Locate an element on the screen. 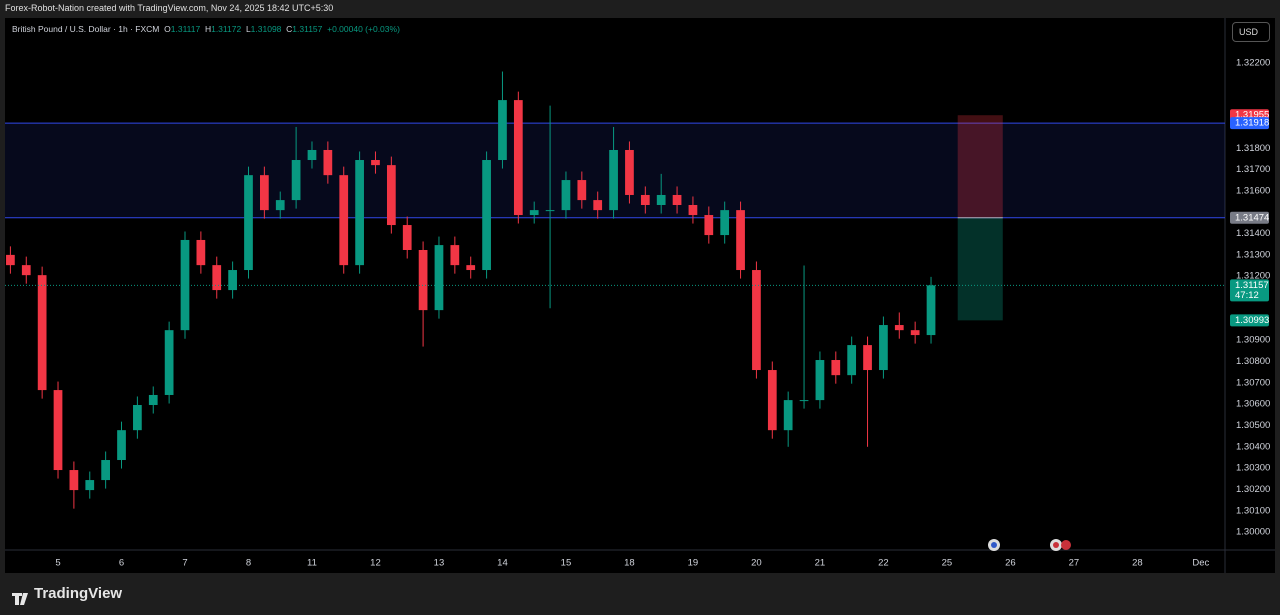  y-tick-label: 1.30700 is located at coordinates (1253, 382).